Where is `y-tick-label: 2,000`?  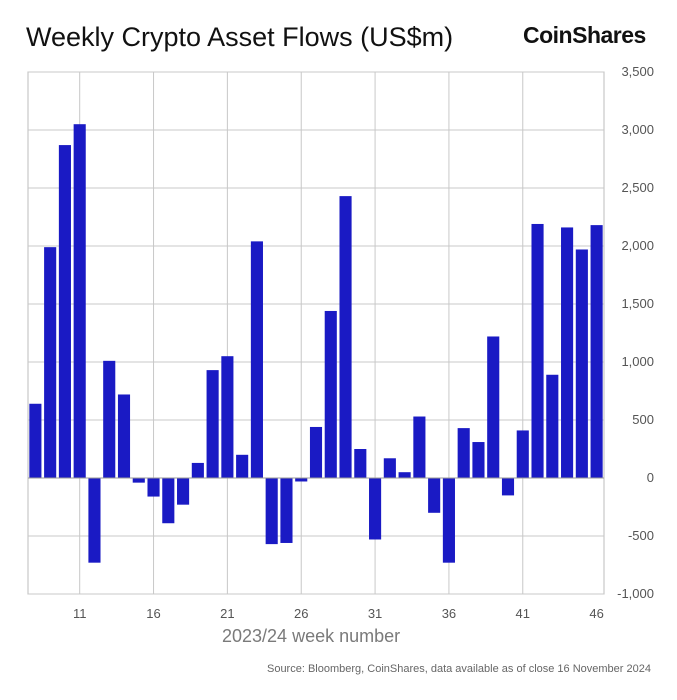
y-tick-label: 2,000 is located at coordinates (637, 245).